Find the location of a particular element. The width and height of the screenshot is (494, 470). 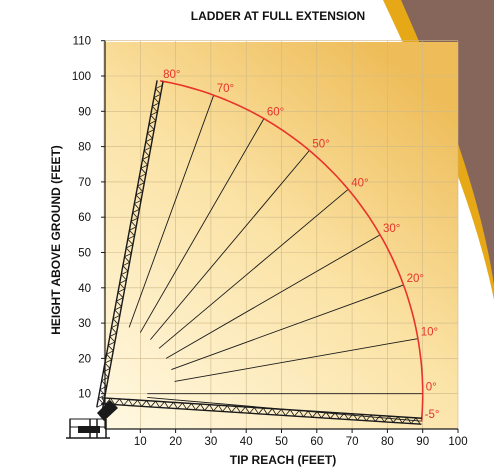

angle-label-text: 70° is located at coordinates (225, 89).